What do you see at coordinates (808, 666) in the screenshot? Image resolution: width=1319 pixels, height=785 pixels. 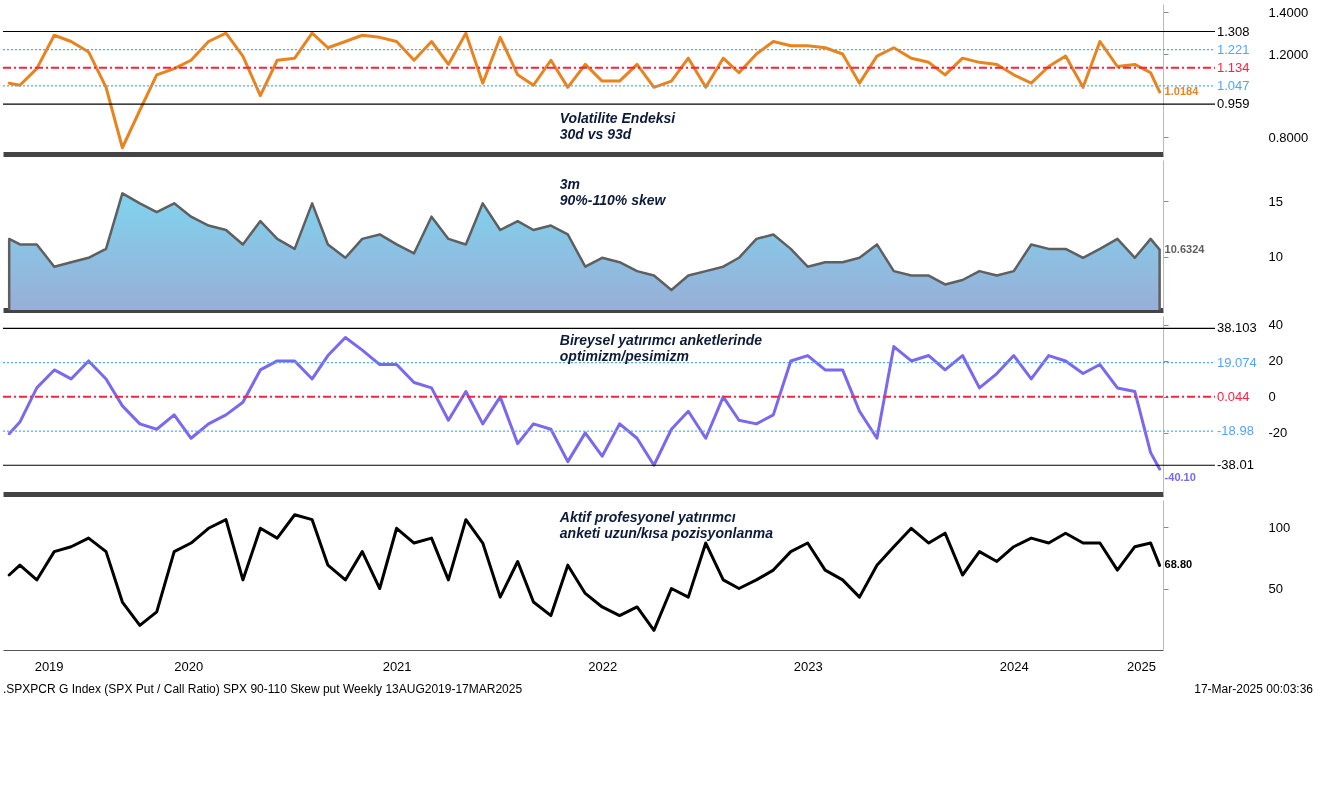 I see `x-tick-label: 2023` at bounding box center [808, 666].